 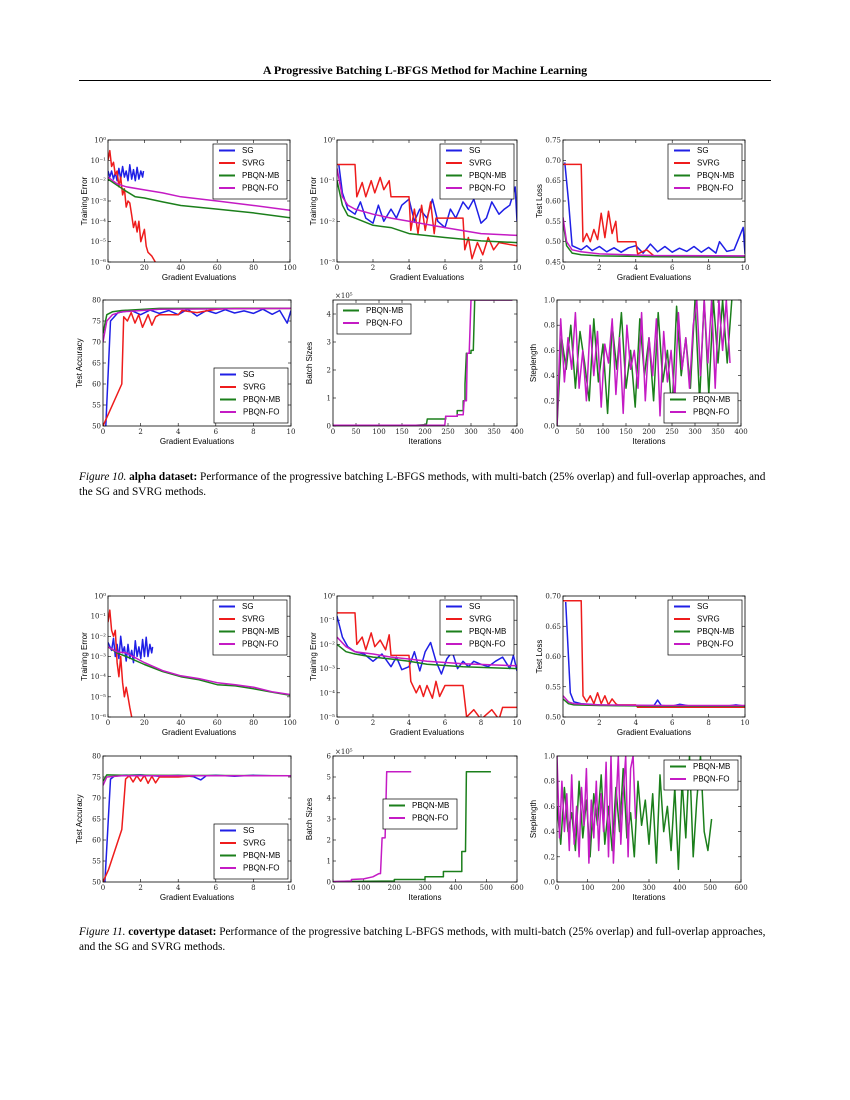 I want to click on y-tick-label: 70, so click(x=96, y=799).